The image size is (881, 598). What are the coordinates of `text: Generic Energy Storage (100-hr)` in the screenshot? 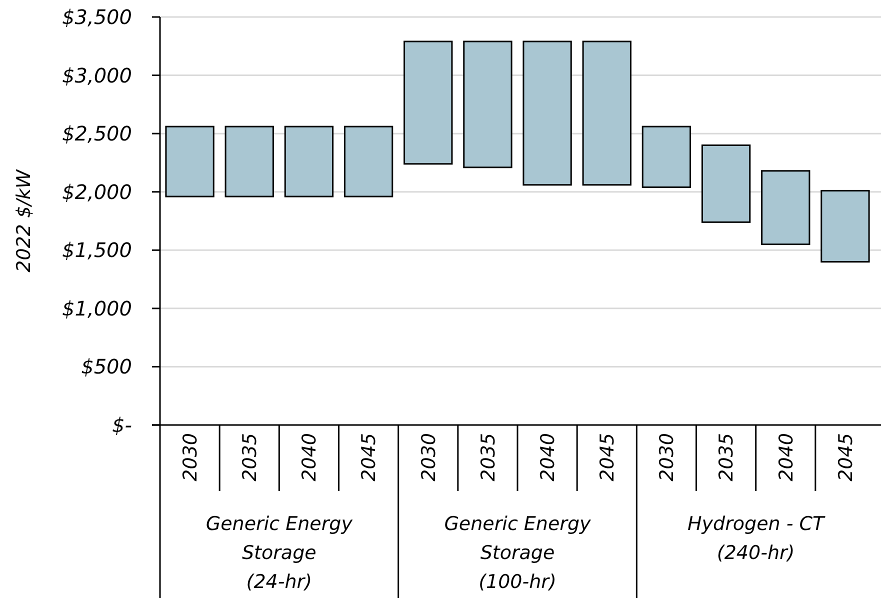 It's located at (518, 553).